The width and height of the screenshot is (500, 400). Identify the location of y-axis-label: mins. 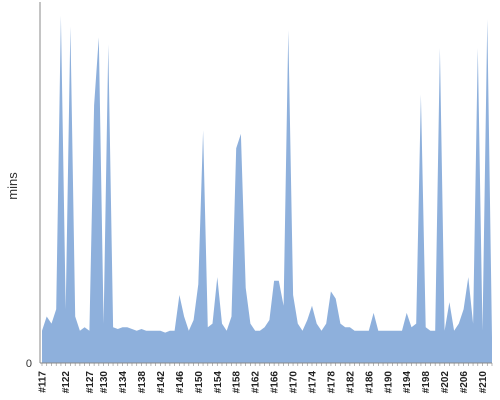
(12, 186).